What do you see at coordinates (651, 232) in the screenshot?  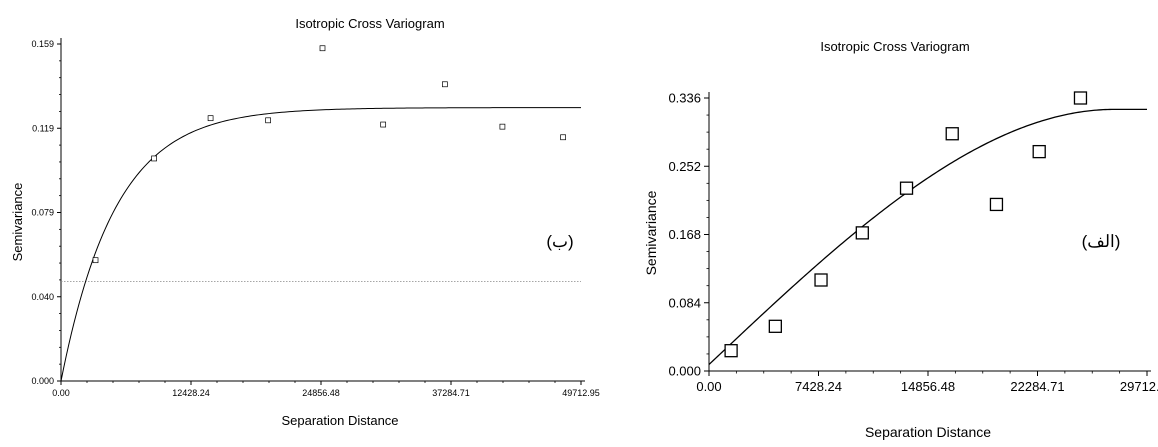 I see `chart-alef-ylabel: Semivariance` at bounding box center [651, 232].